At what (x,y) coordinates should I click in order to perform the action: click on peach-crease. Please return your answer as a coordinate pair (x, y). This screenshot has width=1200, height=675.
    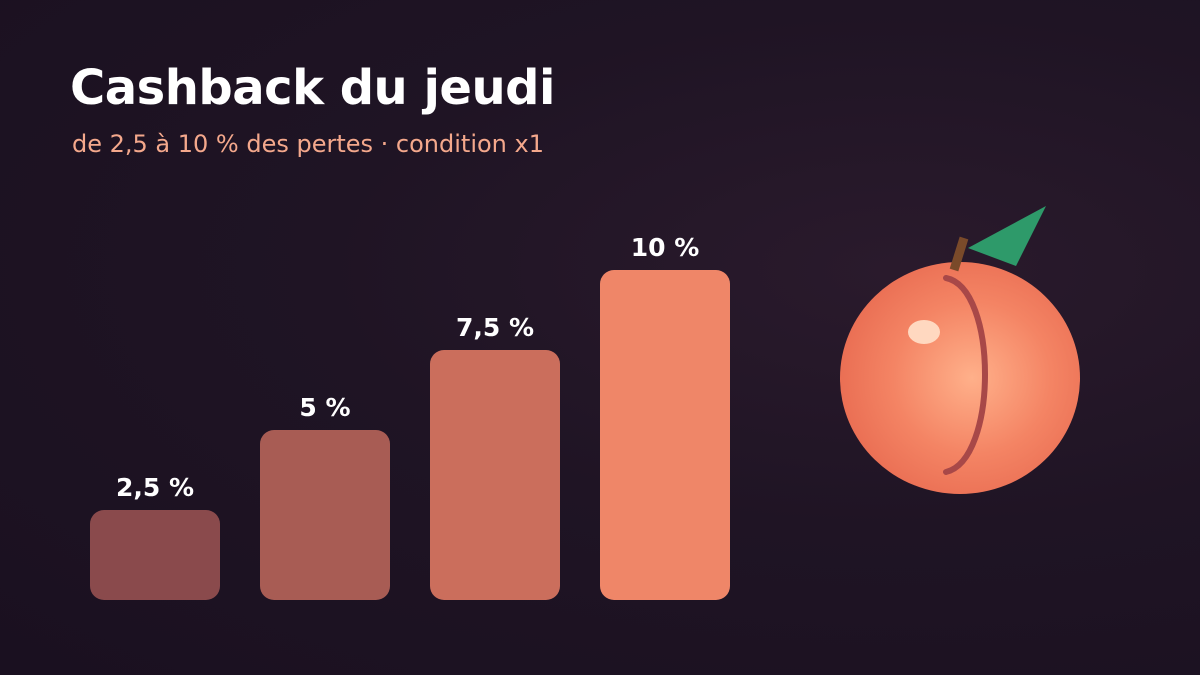
    Looking at the image, I should click on (965, 375).